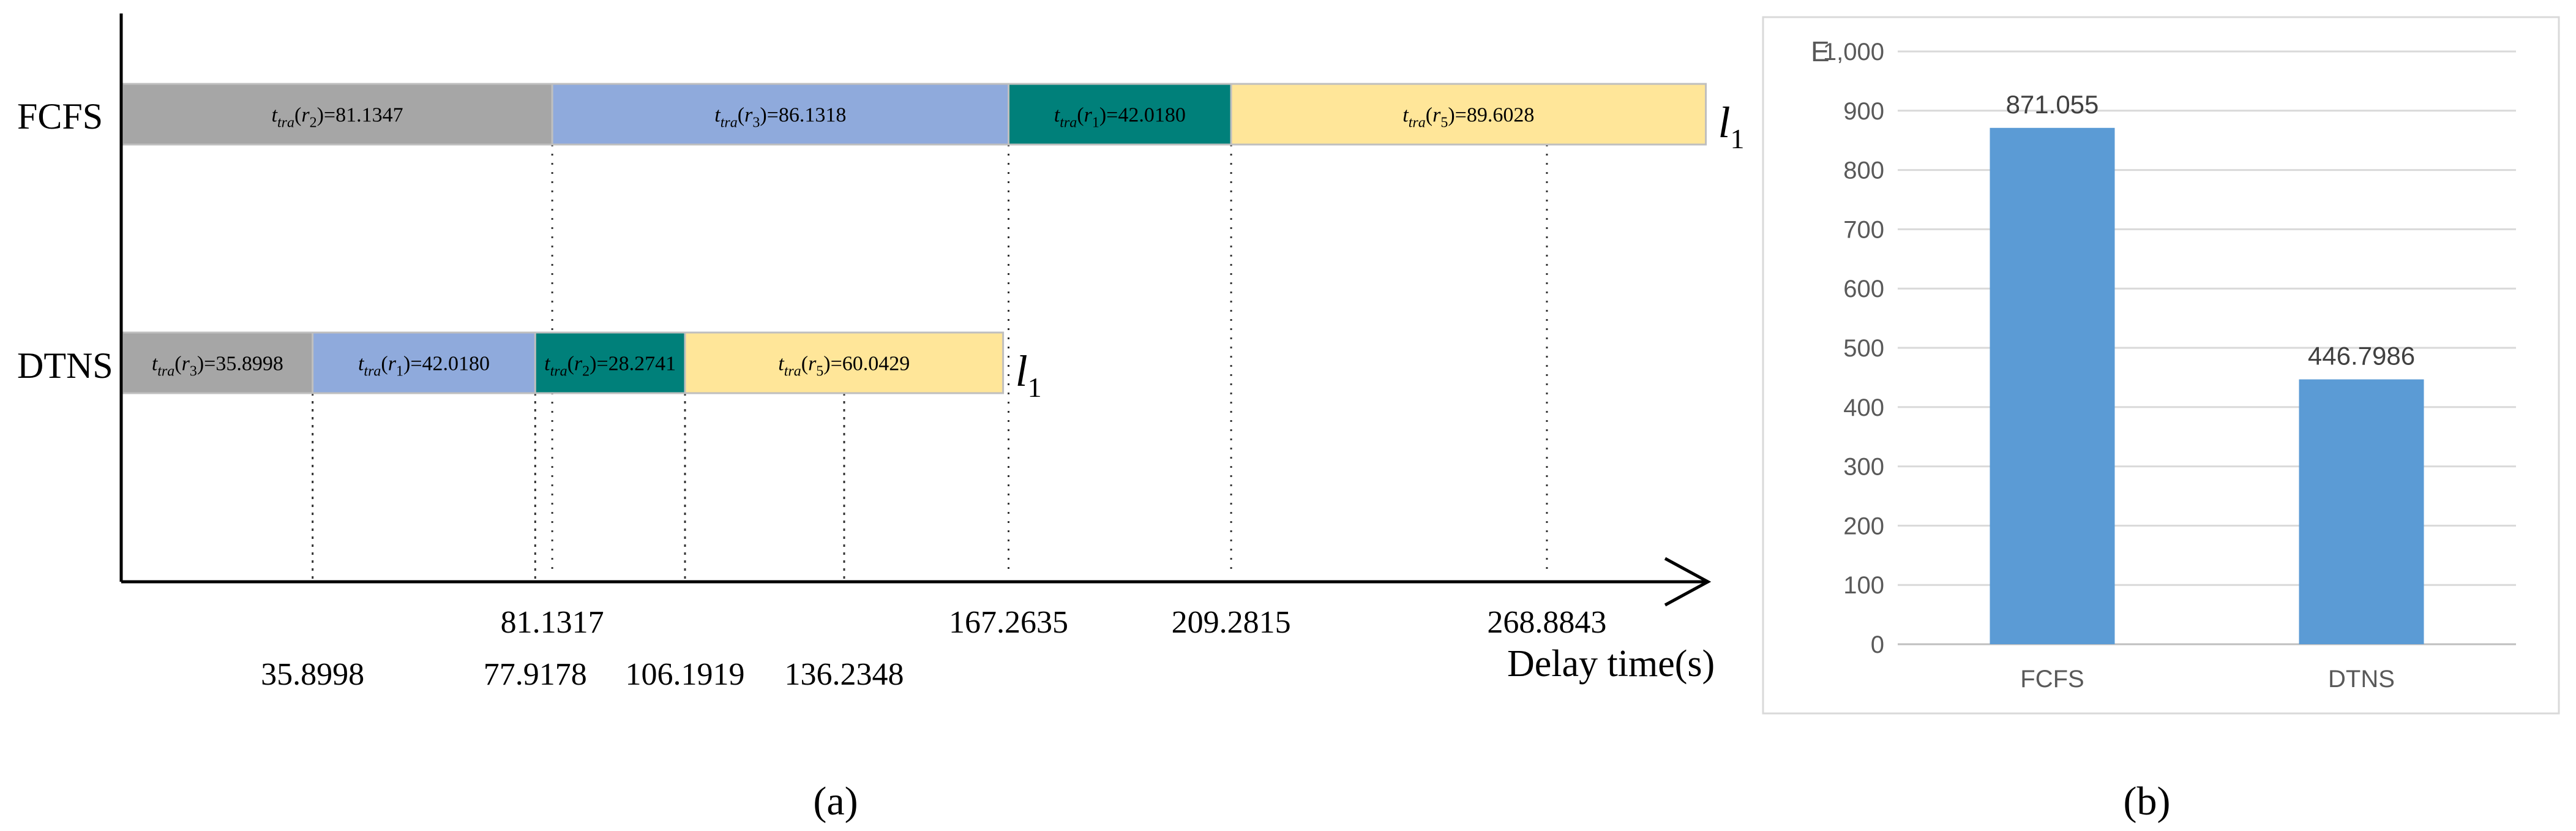 The image size is (2576, 831). Describe the element at coordinates (684, 674) in the screenshot. I see `dtns-tick-2: 106.1919` at that location.